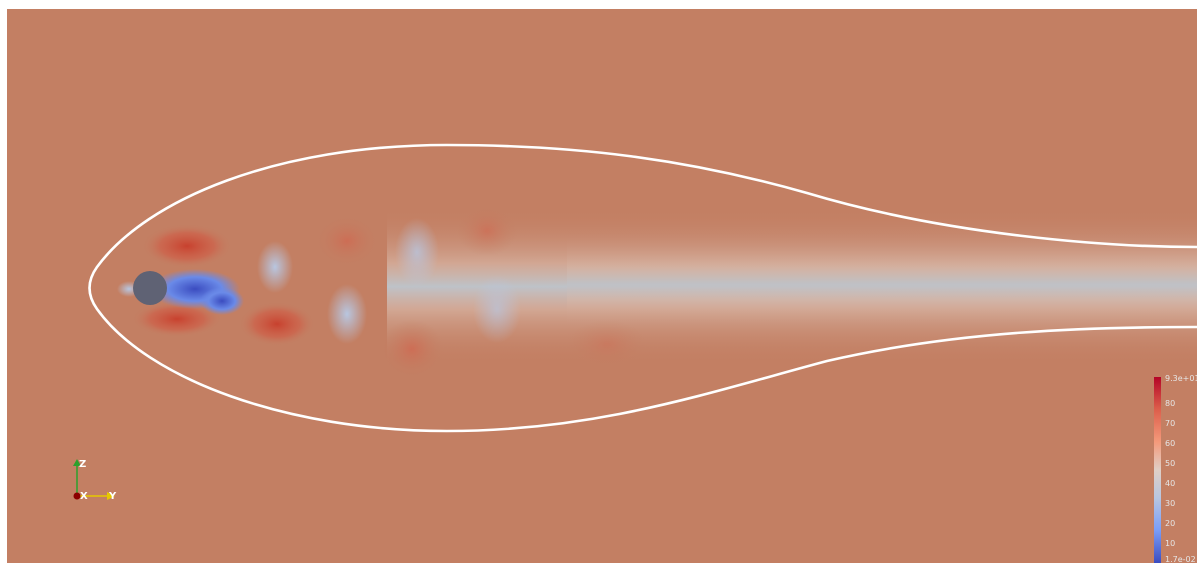  What do you see at coordinates (187, 246) in the screenshot?
I see `vortex-upper-red` at bounding box center [187, 246].